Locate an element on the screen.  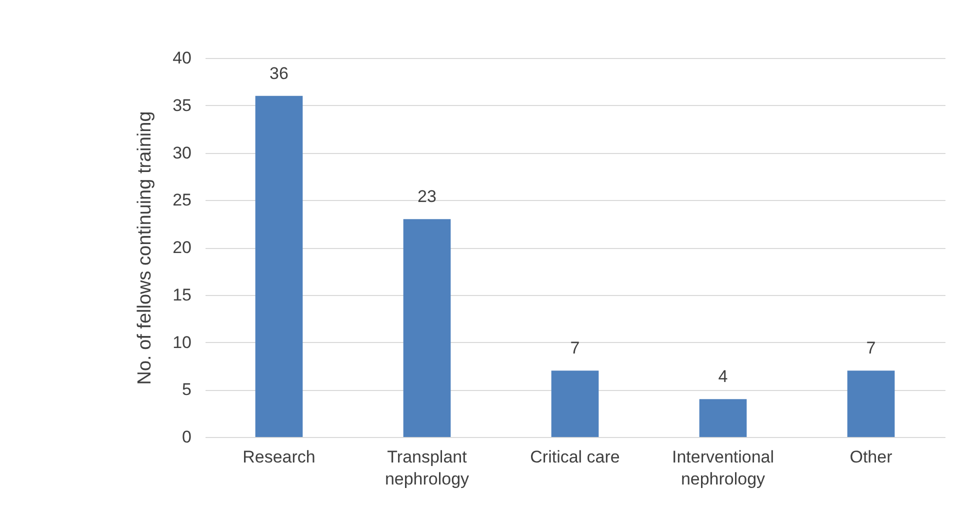
y-tick-label: 30 is located at coordinates (182, 152).